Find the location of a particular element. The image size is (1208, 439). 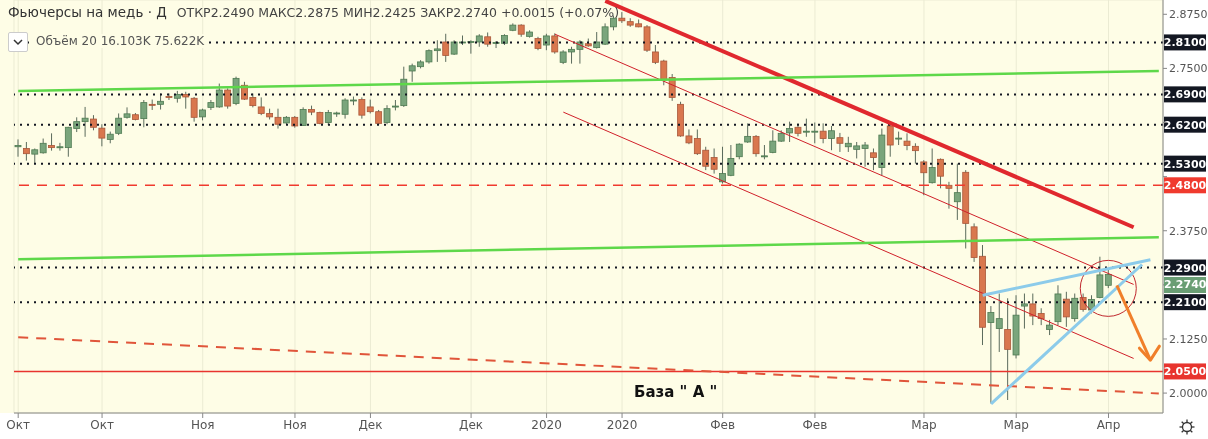

text: 2.2740 is located at coordinates (1185, 284).